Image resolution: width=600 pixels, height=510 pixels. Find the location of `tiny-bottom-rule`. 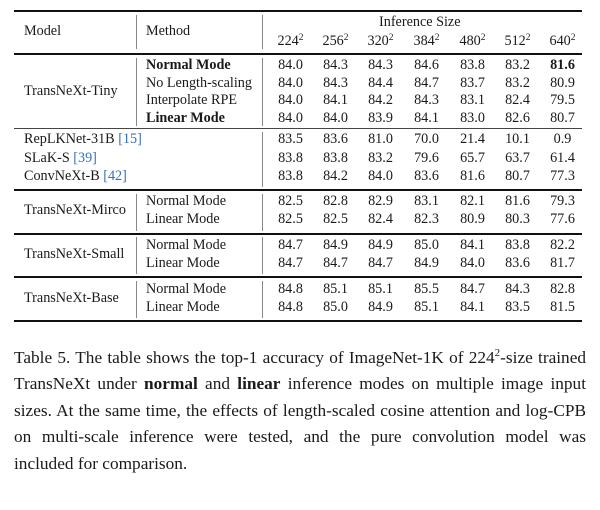

tiny-bottom-rule is located at coordinates (298, 128).